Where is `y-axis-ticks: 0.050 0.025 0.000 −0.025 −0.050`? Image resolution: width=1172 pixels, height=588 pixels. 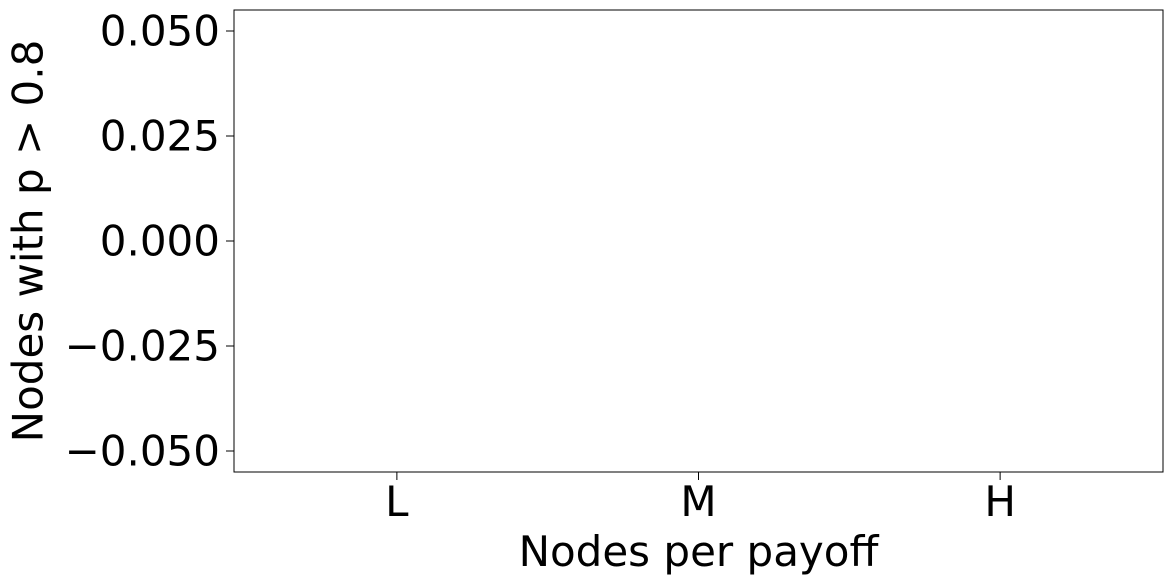 y-axis-ticks: 0.050 0.025 0.000 −0.025 −0.050 is located at coordinates (149, 241).